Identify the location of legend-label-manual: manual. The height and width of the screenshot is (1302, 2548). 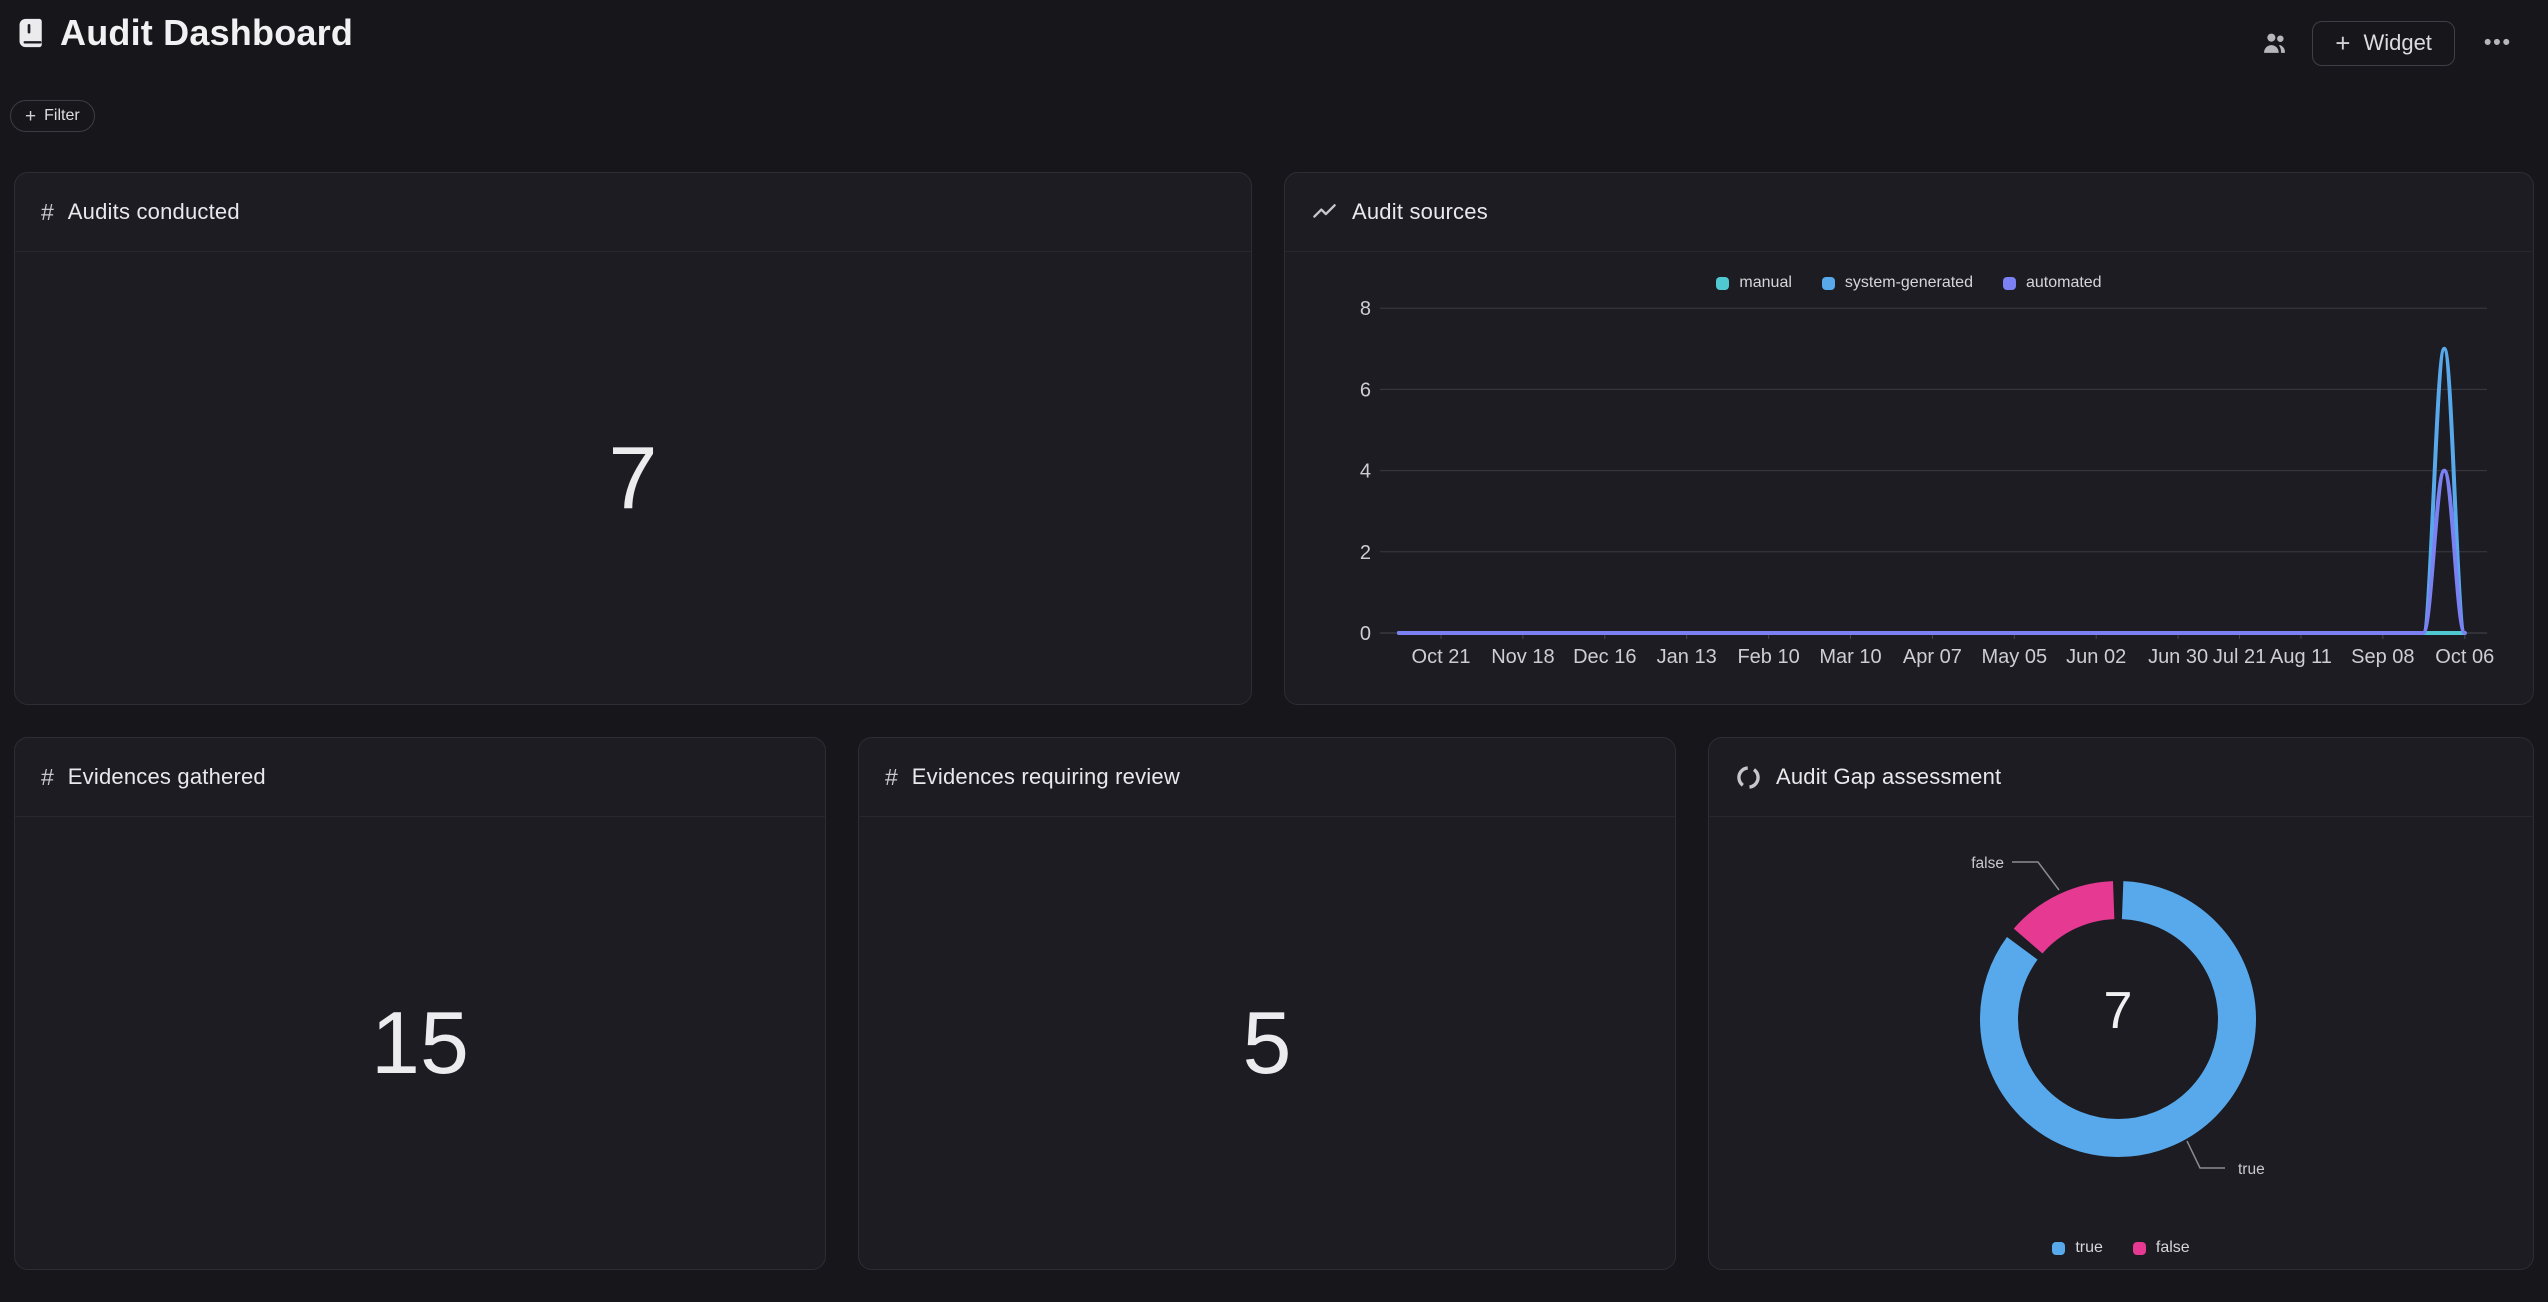
(1765, 282).